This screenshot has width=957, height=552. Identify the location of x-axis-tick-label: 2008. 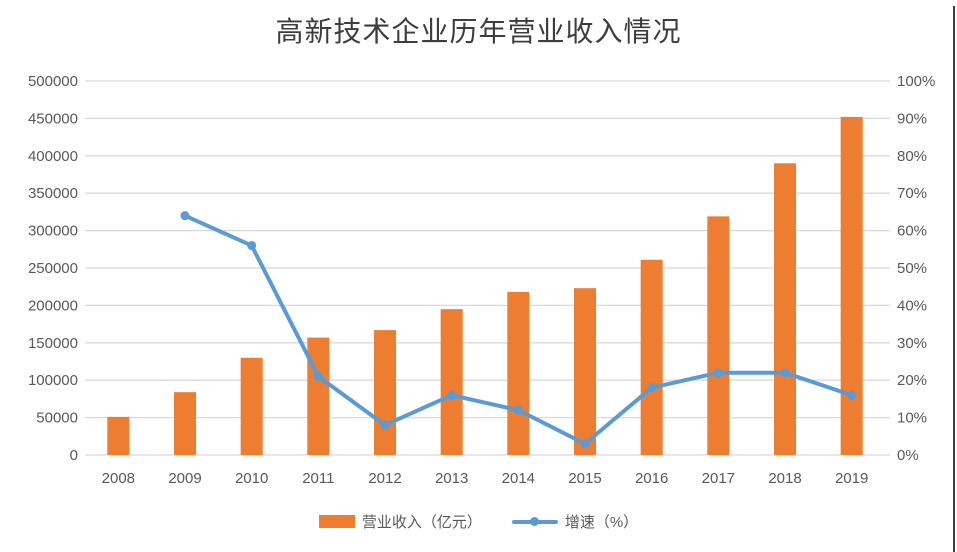
(118, 478).